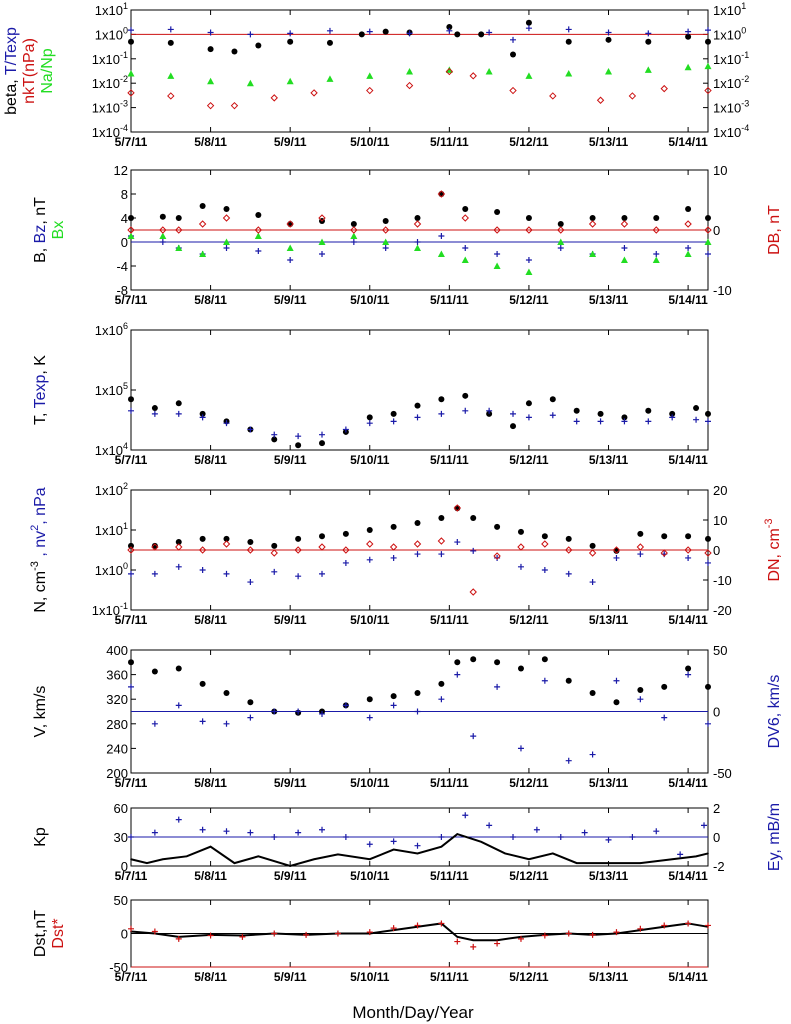 The image size is (791, 1024). I want to click on y-tick-label: 1x10⁻¹, so click(110, 58).